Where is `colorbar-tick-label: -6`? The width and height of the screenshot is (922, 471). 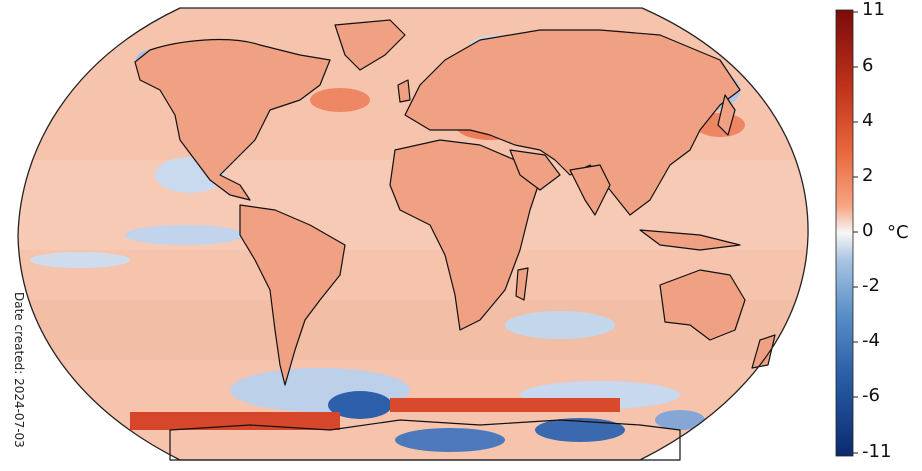 colorbar-tick-label: -6 is located at coordinates (871, 396).